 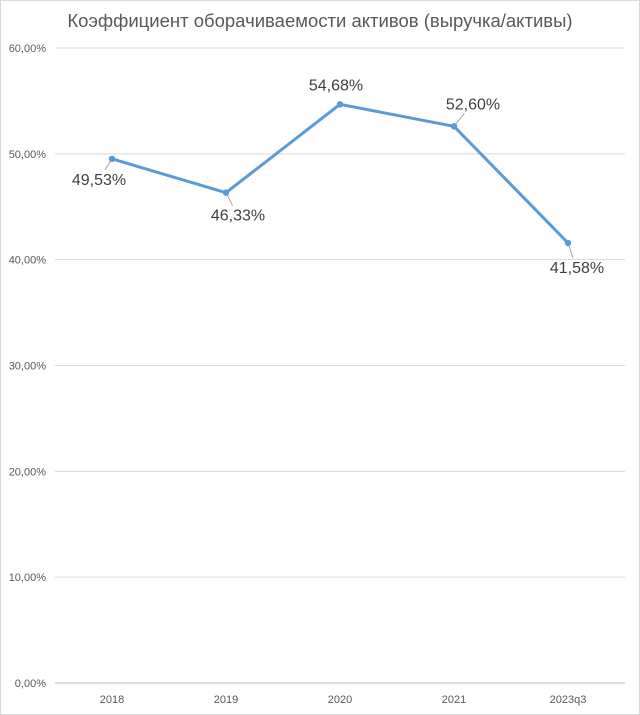 What do you see at coordinates (226, 700) in the screenshot?
I see `x-tick-label: 2019` at bounding box center [226, 700].